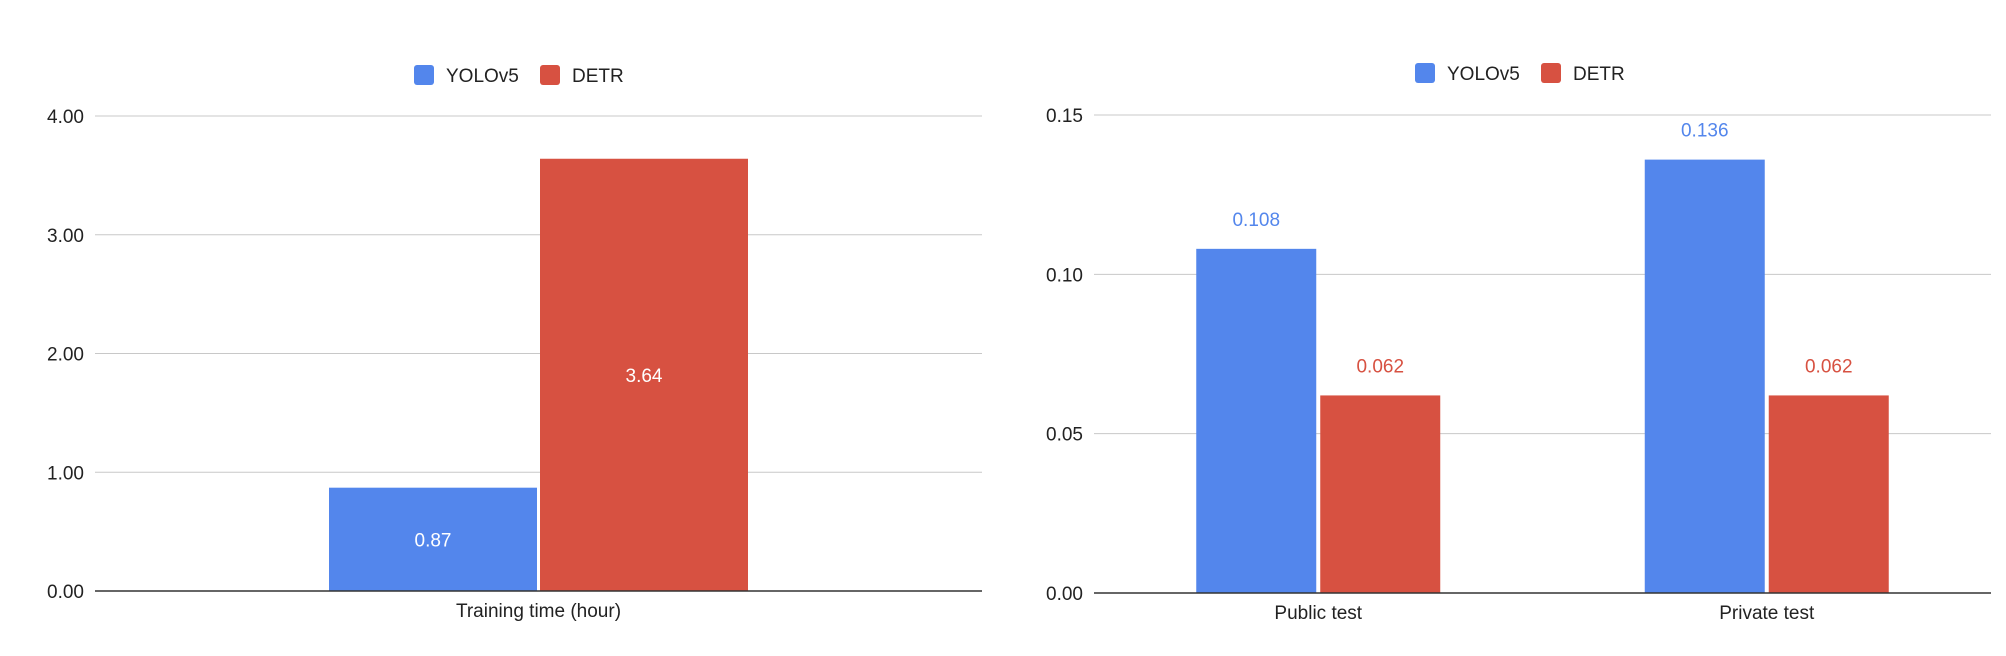 Image resolution: width=2006 pixels, height=656 pixels. Describe the element at coordinates (1256, 220) in the screenshot. I see `data-label: 0.108` at that location.